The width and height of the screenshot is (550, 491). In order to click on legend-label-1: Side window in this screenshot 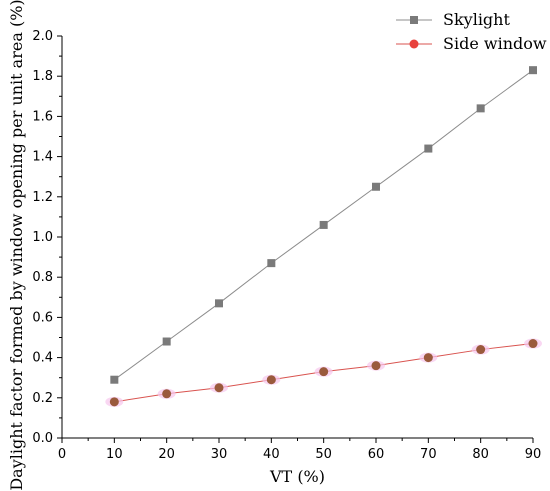, I will do `click(495, 43)`.